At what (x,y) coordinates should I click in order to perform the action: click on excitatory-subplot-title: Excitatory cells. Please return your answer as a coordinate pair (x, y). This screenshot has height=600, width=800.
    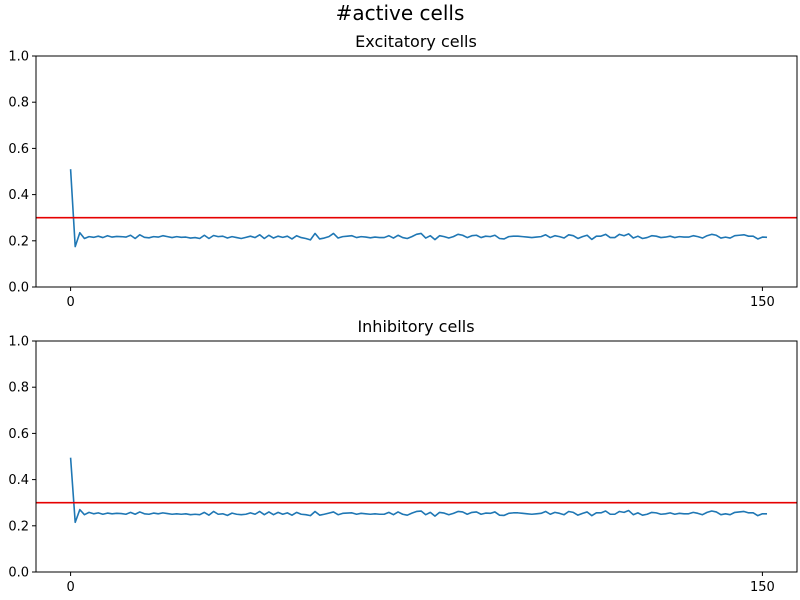
    Looking at the image, I should click on (416, 41).